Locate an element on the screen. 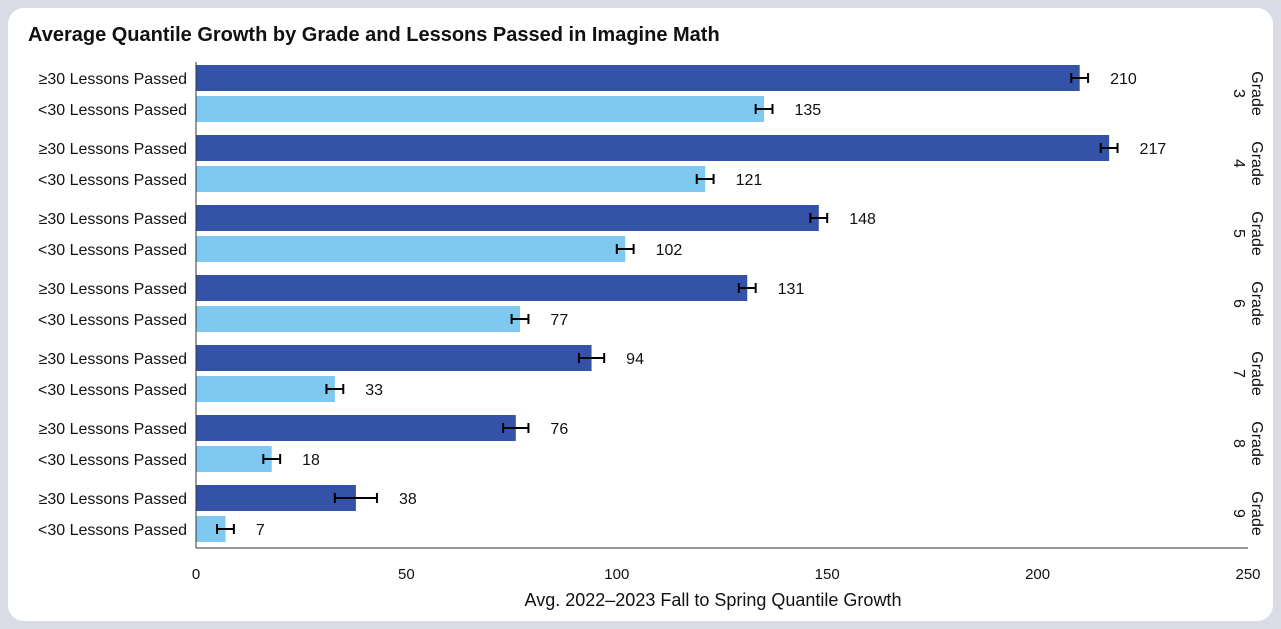 This screenshot has height=629, width=1281. x-tick-label-0: 0 is located at coordinates (196, 574).